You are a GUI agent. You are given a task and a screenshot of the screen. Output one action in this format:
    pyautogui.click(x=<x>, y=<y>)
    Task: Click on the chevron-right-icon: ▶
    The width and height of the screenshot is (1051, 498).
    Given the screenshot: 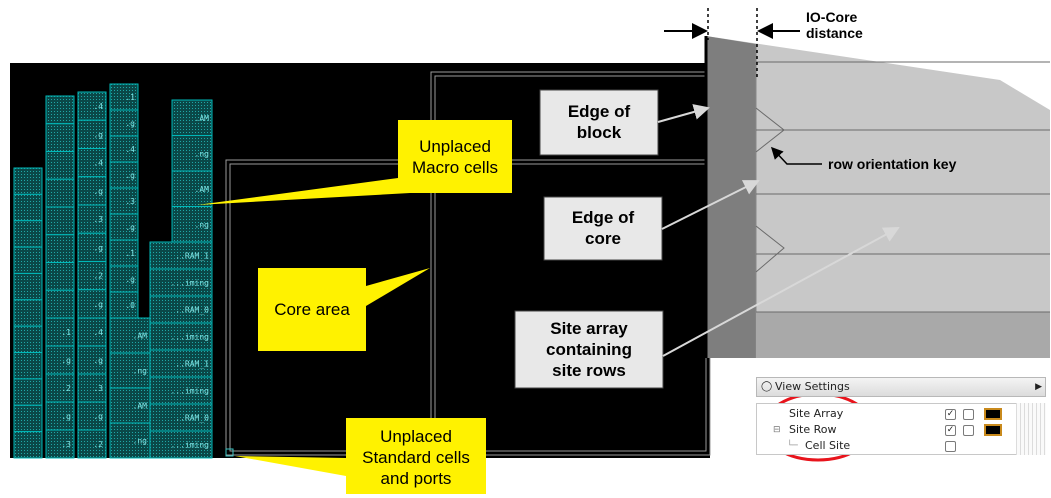 What is the action you would take?
    pyautogui.click(x=1038, y=387)
    